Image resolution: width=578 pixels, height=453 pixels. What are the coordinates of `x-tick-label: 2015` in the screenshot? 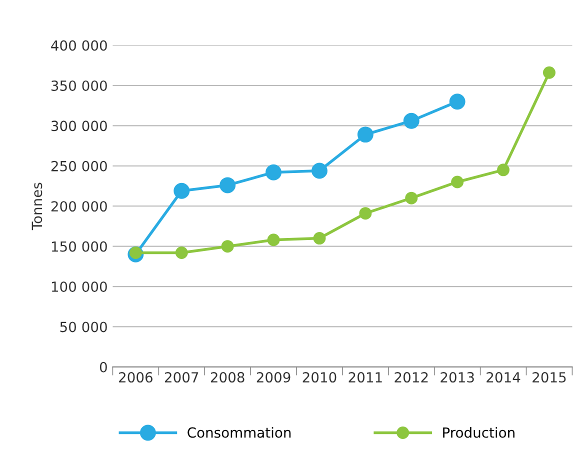 It's located at (549, 377).